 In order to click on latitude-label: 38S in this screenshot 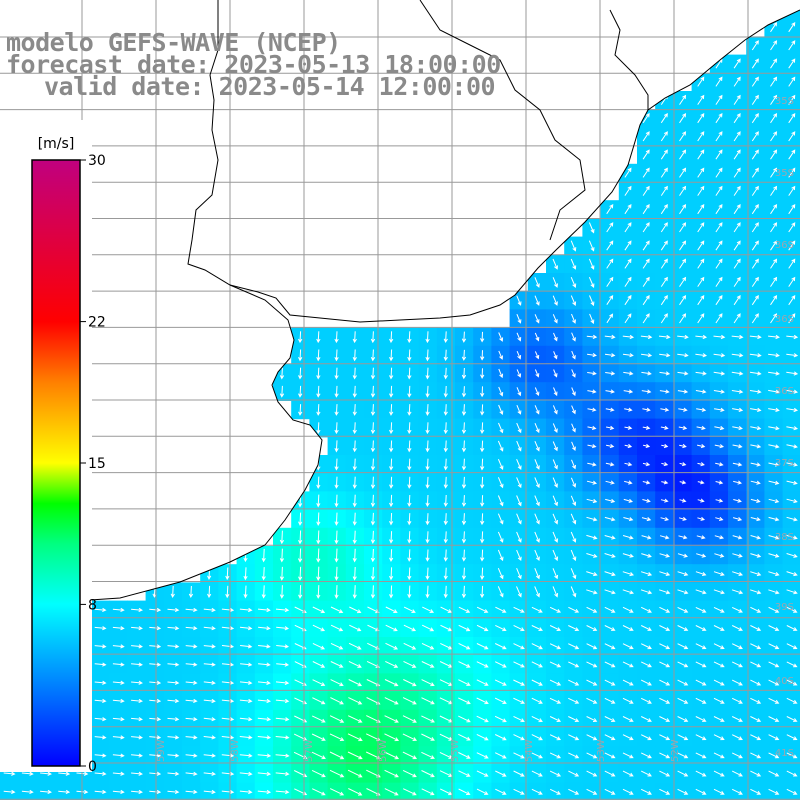, I will do `click(784, 537)`.